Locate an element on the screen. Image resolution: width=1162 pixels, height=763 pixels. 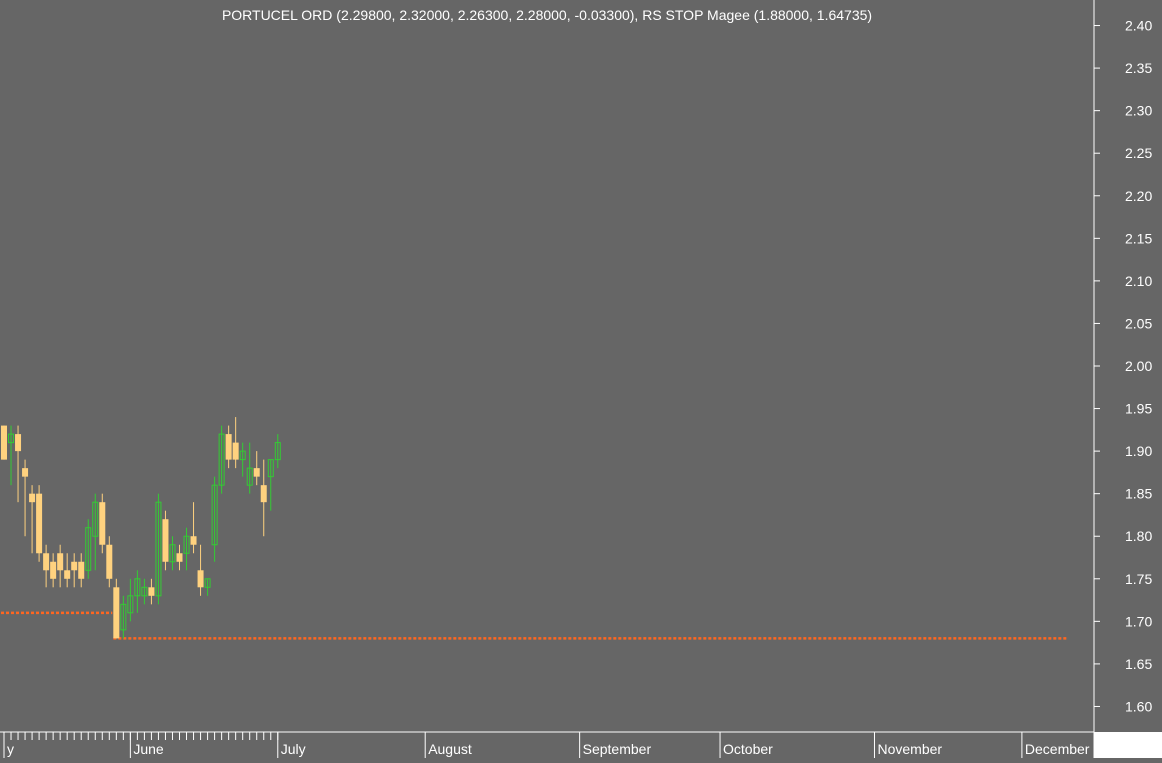
candles is located at coordinates (141, 528).